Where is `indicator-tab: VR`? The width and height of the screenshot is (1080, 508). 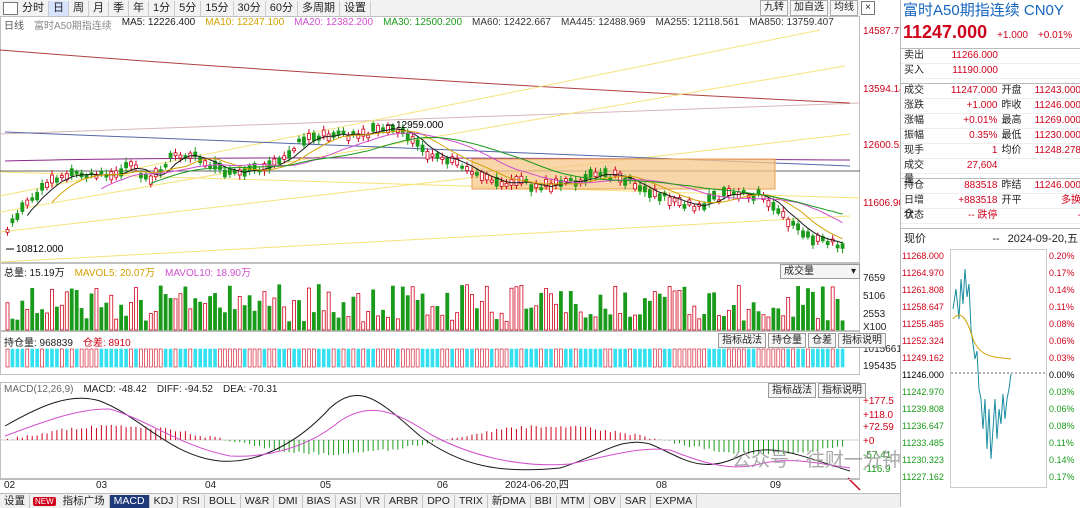 indicator-tab: VR is located at coordinates (373, 501).